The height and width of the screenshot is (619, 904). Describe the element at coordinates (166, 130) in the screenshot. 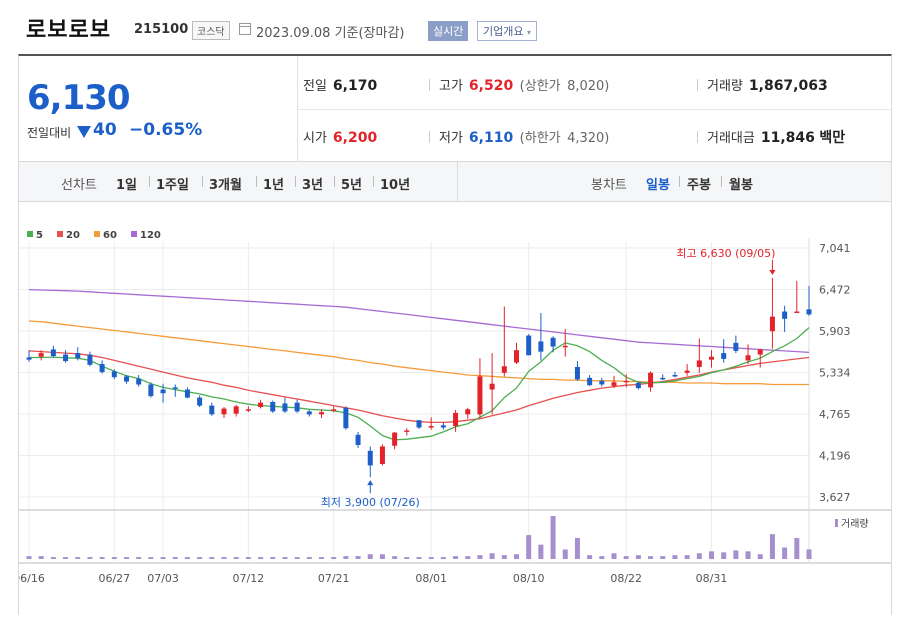

I see `change-rate: −0.65%` at that location.